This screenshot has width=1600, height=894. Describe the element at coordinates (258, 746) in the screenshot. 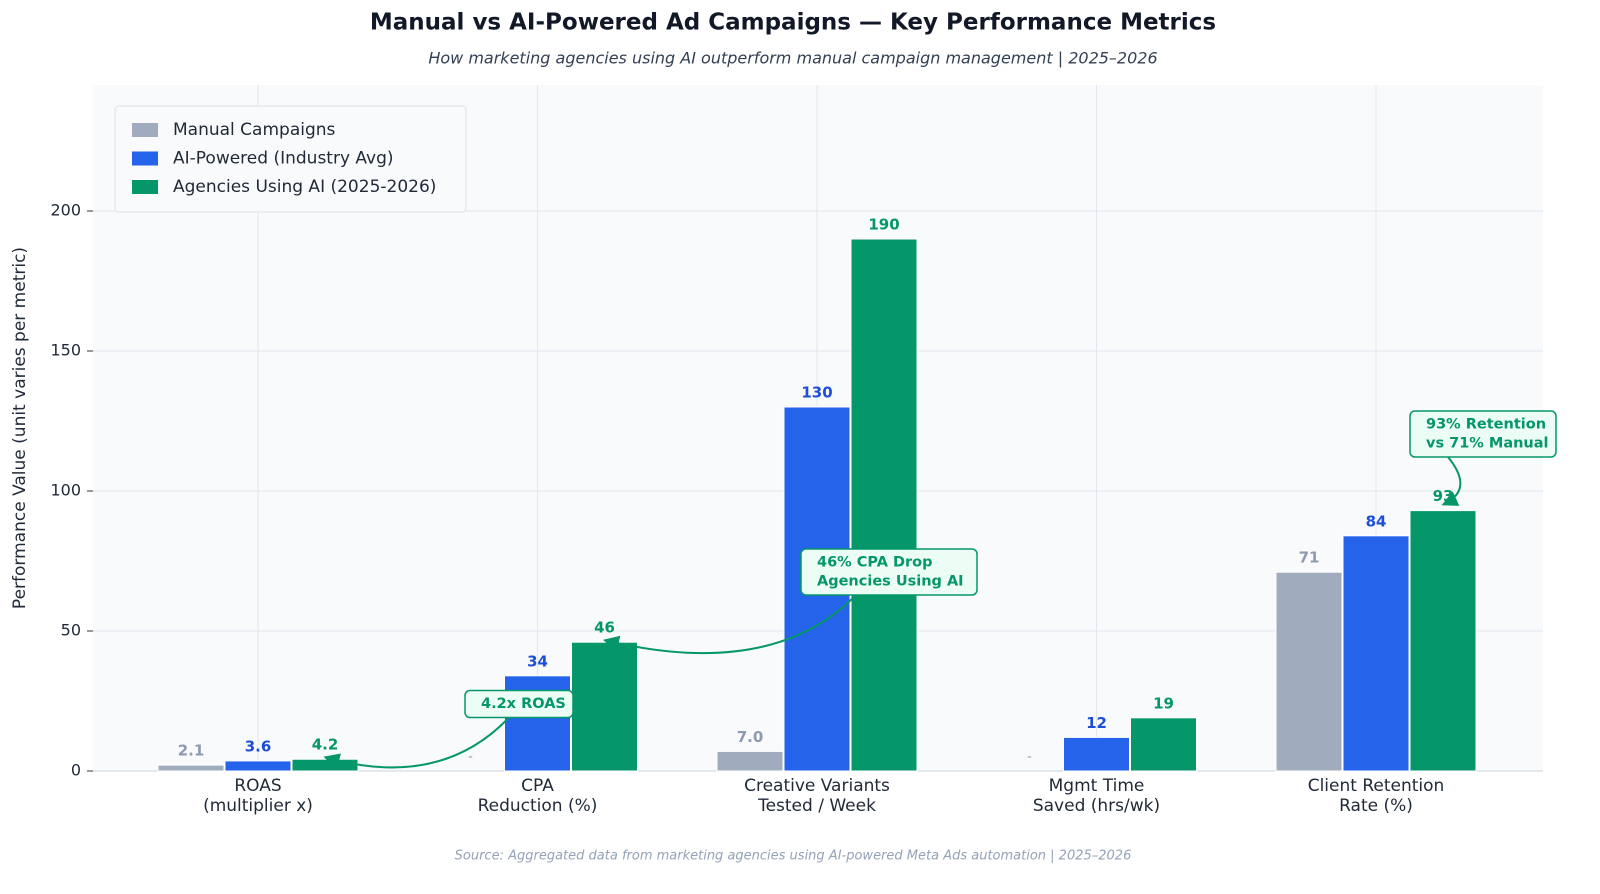

I see `value-label: 3.6` at that location.